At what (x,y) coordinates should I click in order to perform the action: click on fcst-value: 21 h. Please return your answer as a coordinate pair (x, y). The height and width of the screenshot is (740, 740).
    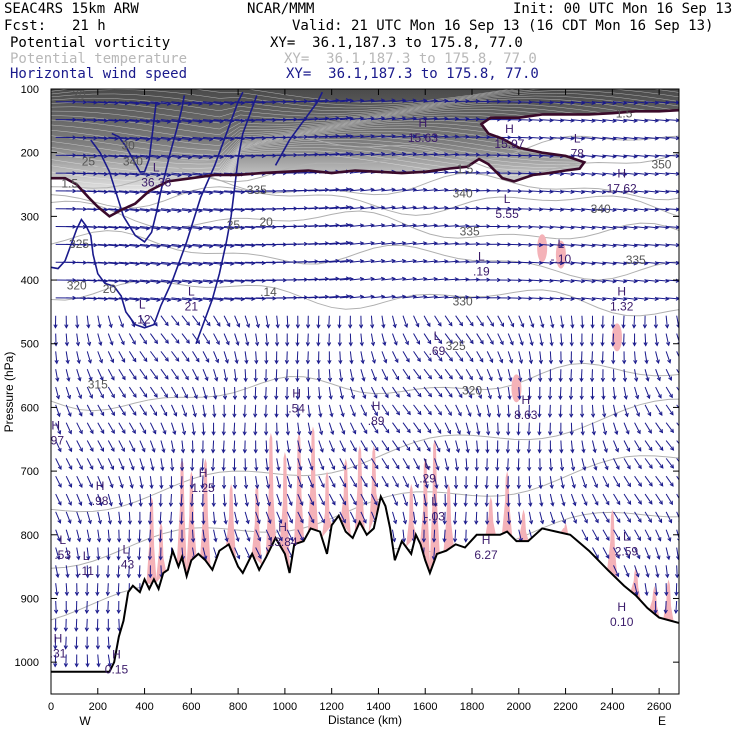
    Looking at the image, I should click on (89, 26).